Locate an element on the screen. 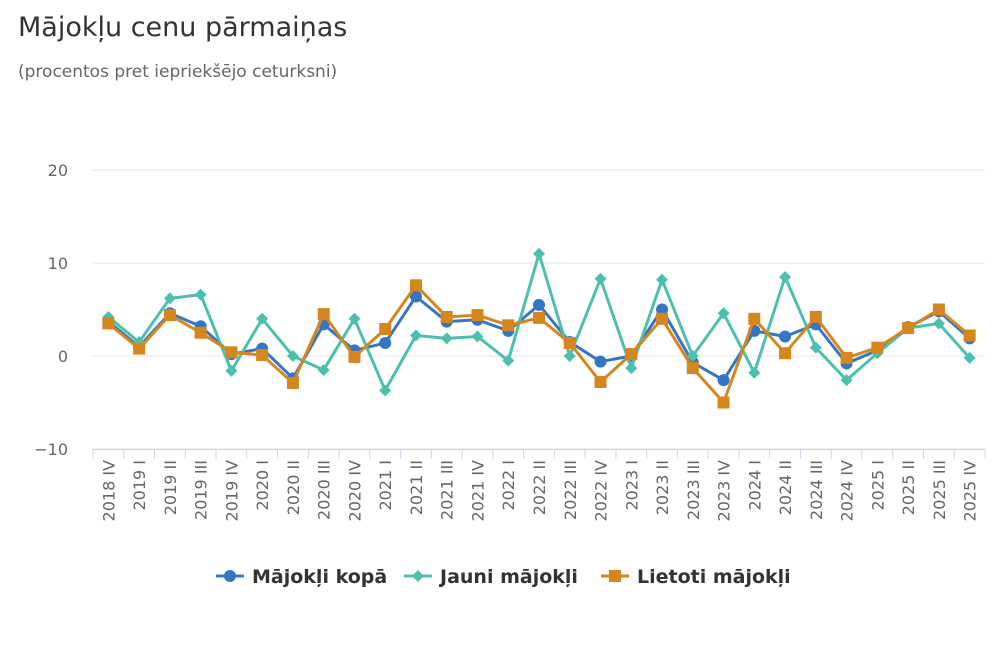 The height and width of the screenshot is (667, 1000). x-tick-label: 2025 II is located at coordinates (908, 487).